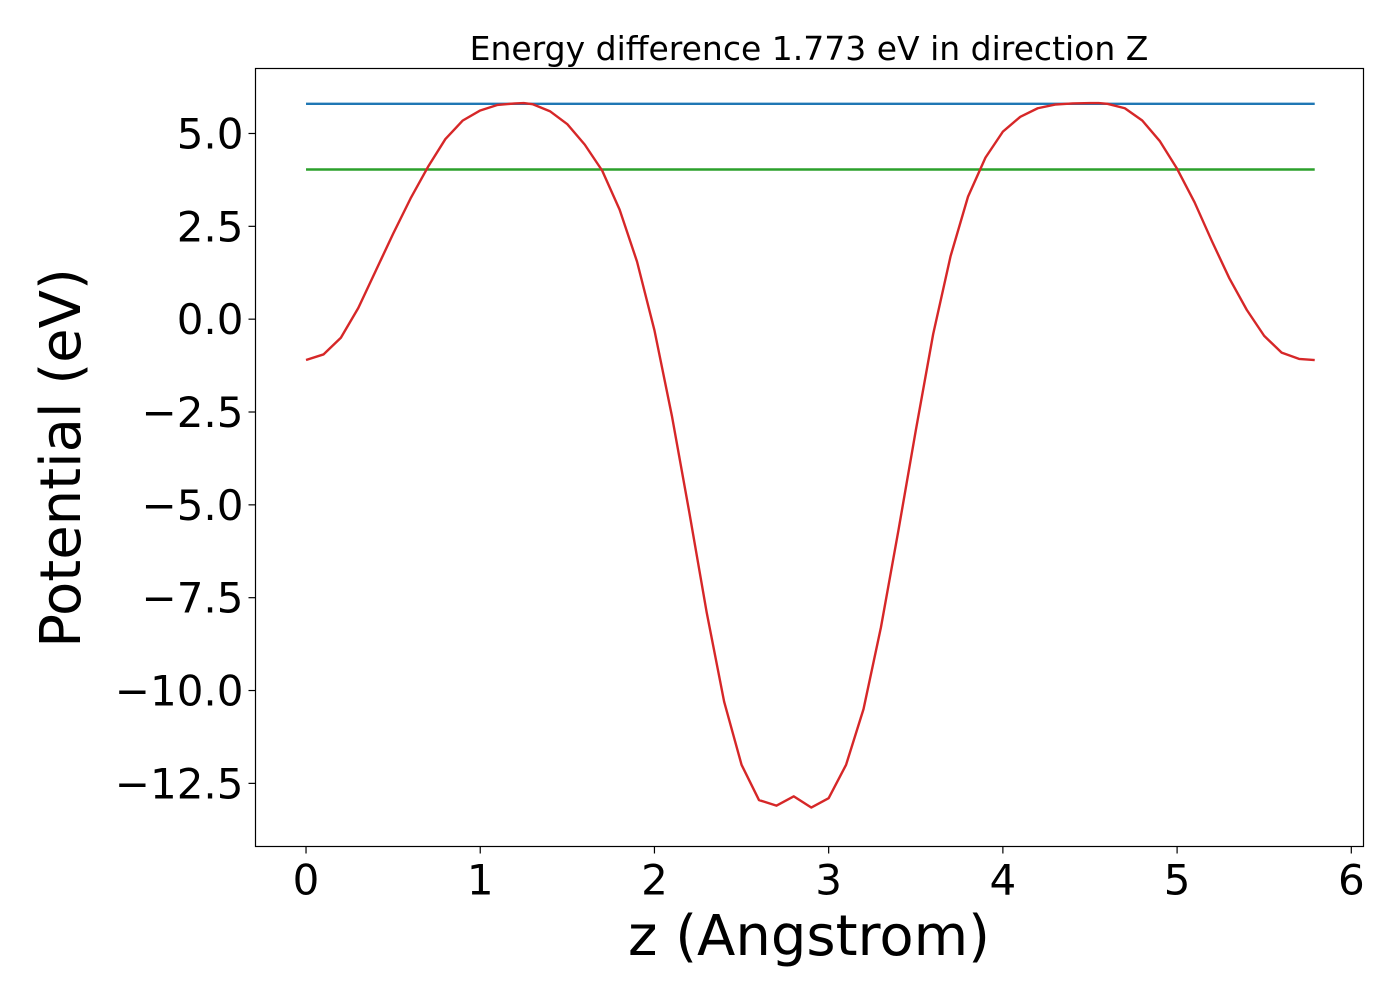 The height and width of the screenshot is (1004, 1400). What do you see at coordinates (193, 412) in the screenshot?
I see `y-tick-label-3: −2.5` at bounding box center [193, 412].